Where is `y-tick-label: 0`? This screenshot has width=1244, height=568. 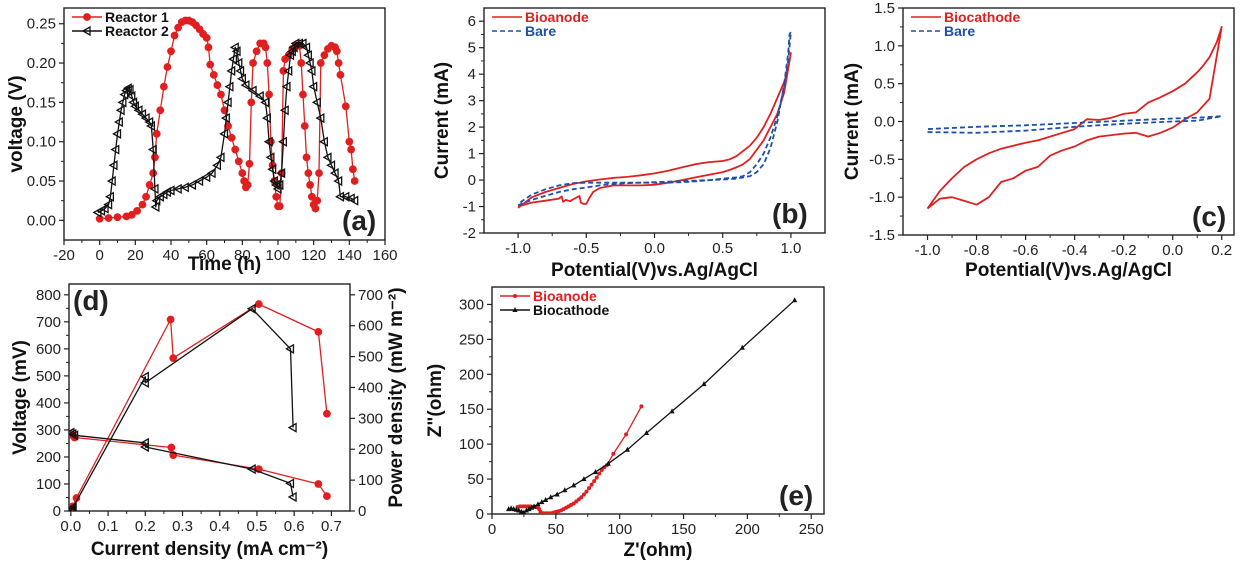
y-tick-label: 0 is located at coordinates (57, 511).